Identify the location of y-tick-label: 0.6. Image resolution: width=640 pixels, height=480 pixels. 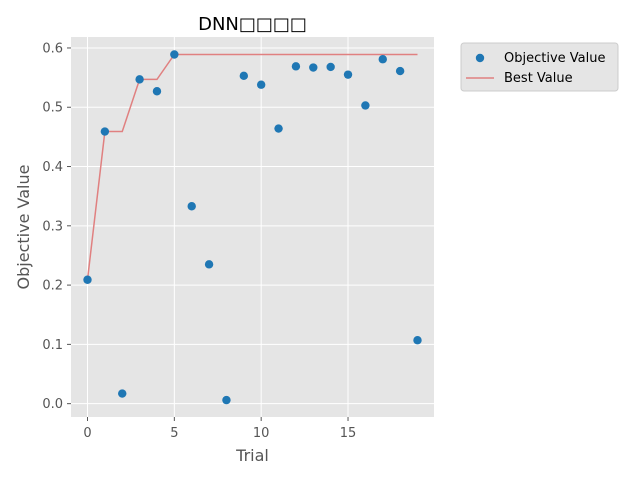
(52, 48).